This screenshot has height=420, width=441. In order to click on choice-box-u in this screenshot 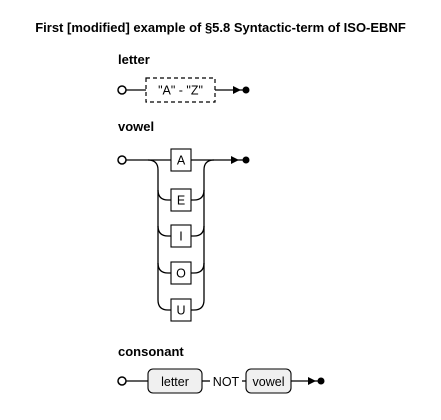, I will do `click(181, 310)`.